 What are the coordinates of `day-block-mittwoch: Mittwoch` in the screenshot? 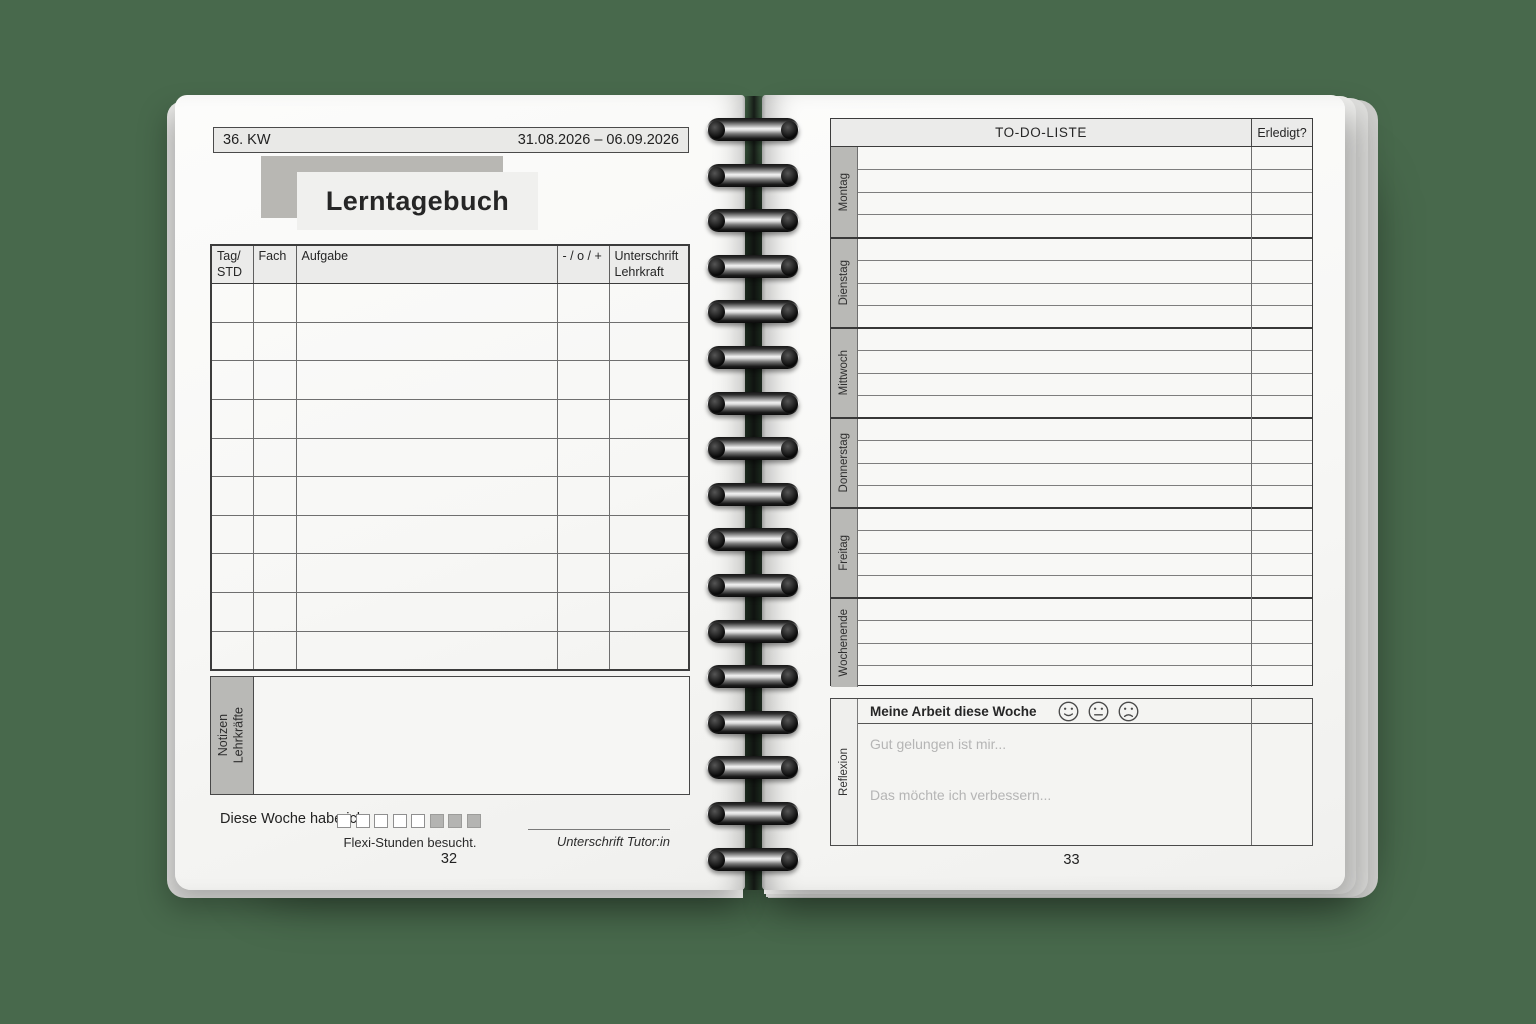 It's located at (1071, 372).